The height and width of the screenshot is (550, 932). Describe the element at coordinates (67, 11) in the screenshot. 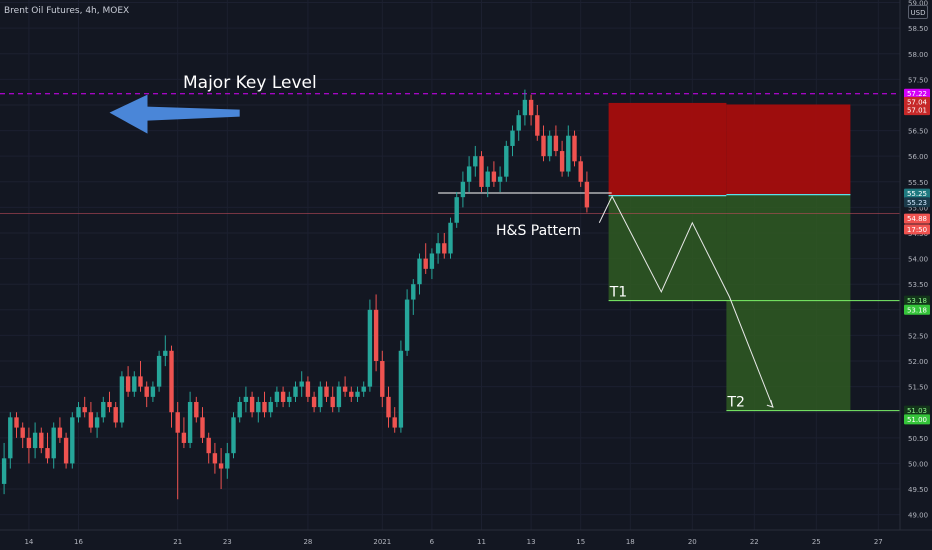

I see `symbol-title: Brent Oil Futures, 4h, MOEX` at that location.